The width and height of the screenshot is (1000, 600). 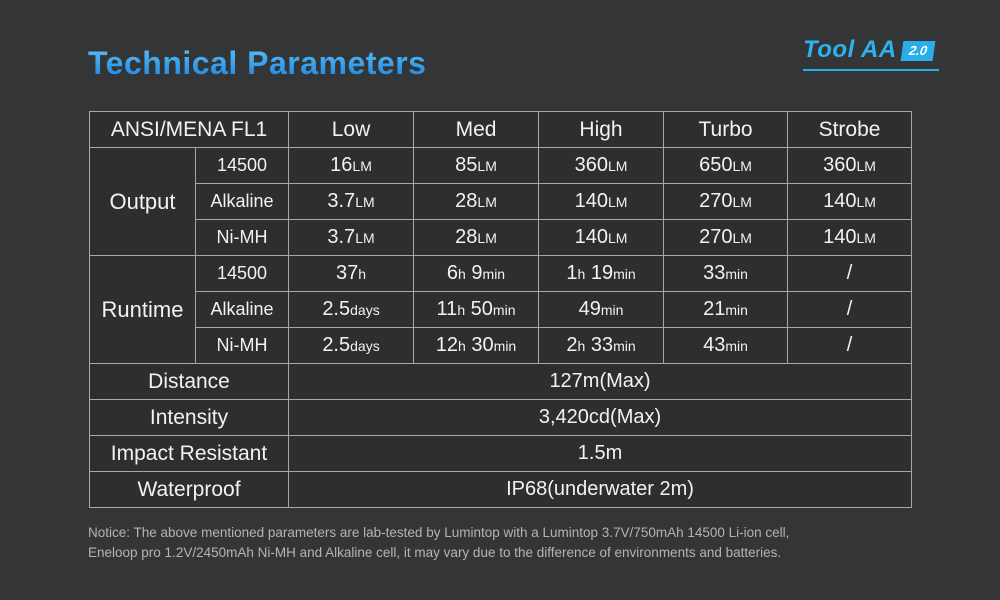 I want to click on value-cell: 650LM, so click(x=726, y=165).